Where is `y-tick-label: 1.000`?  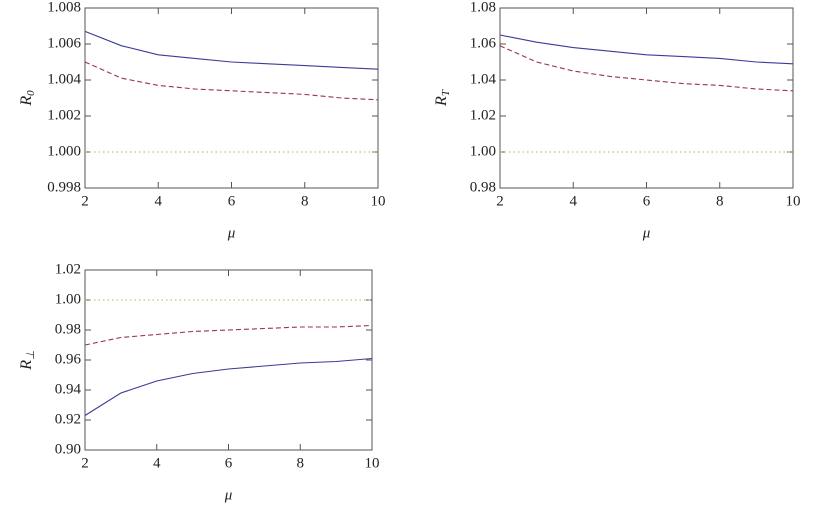
y-tick-label: 1.000 is located at coordinates (64, 151).